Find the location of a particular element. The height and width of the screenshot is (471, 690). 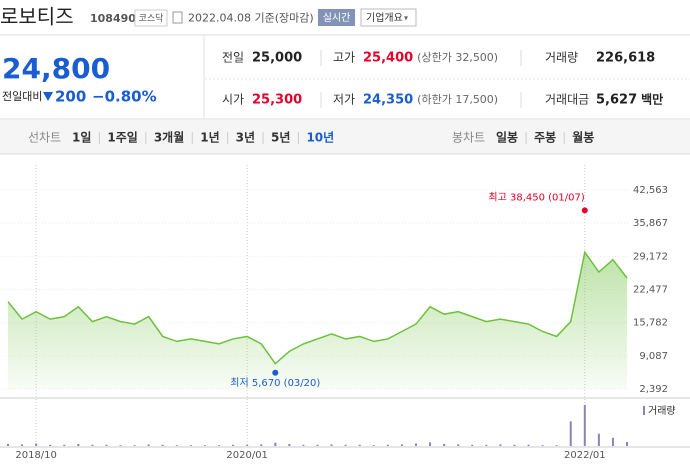

volume-legend: 거래량 is located at coordinates (662, 411).